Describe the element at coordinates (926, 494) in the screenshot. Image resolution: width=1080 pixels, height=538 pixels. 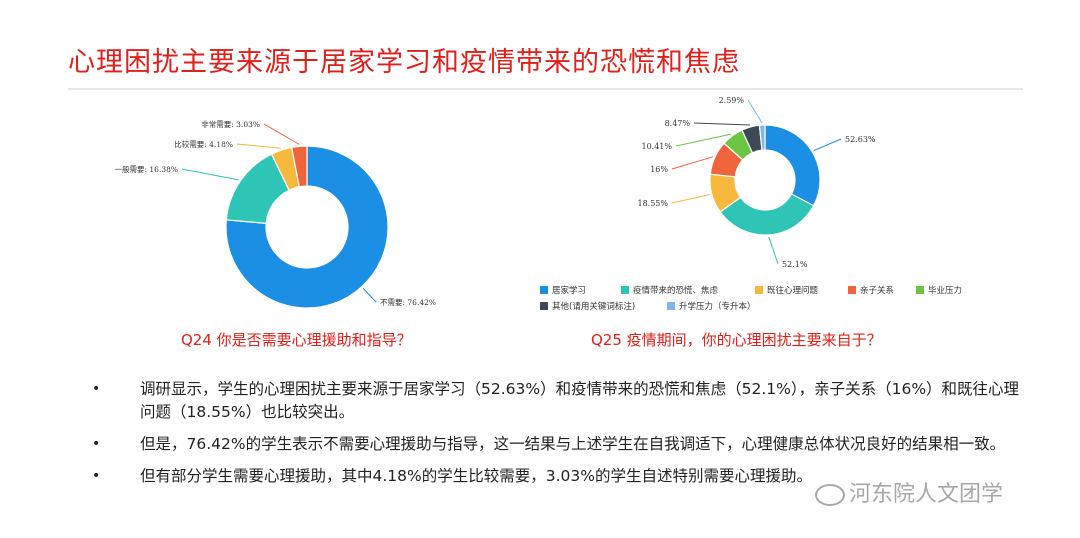
I see `watermark-text: 河东院人文团学` at that location.